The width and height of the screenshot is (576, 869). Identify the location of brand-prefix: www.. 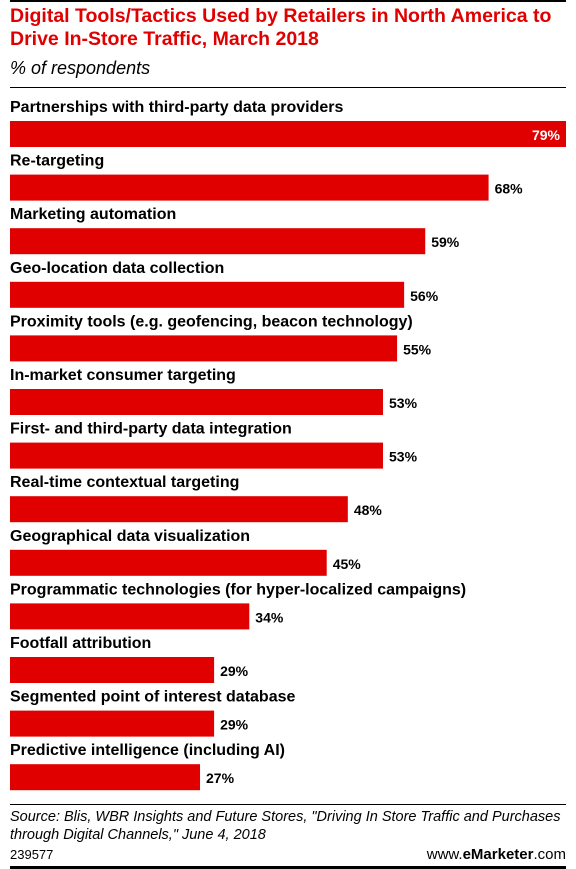
(444, 854).